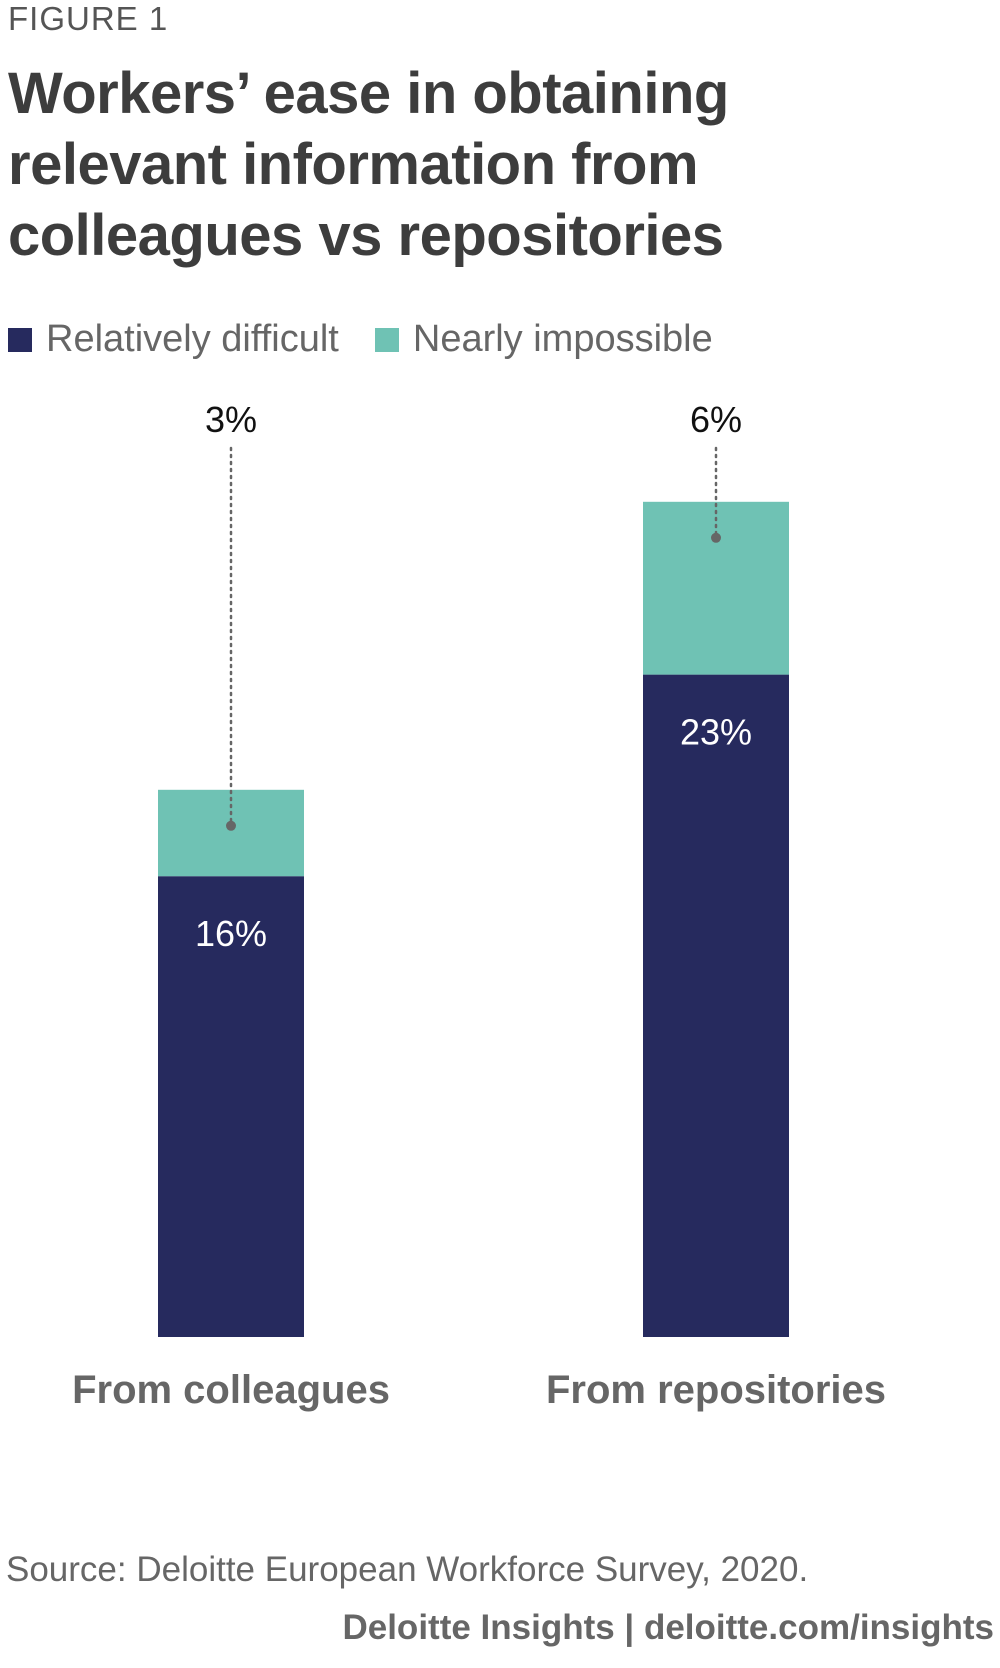 The width and height of the screenshot is (1000, 1668). I want to click on bar-from-colleagues-relatively-difficult, so click(231, 1106).